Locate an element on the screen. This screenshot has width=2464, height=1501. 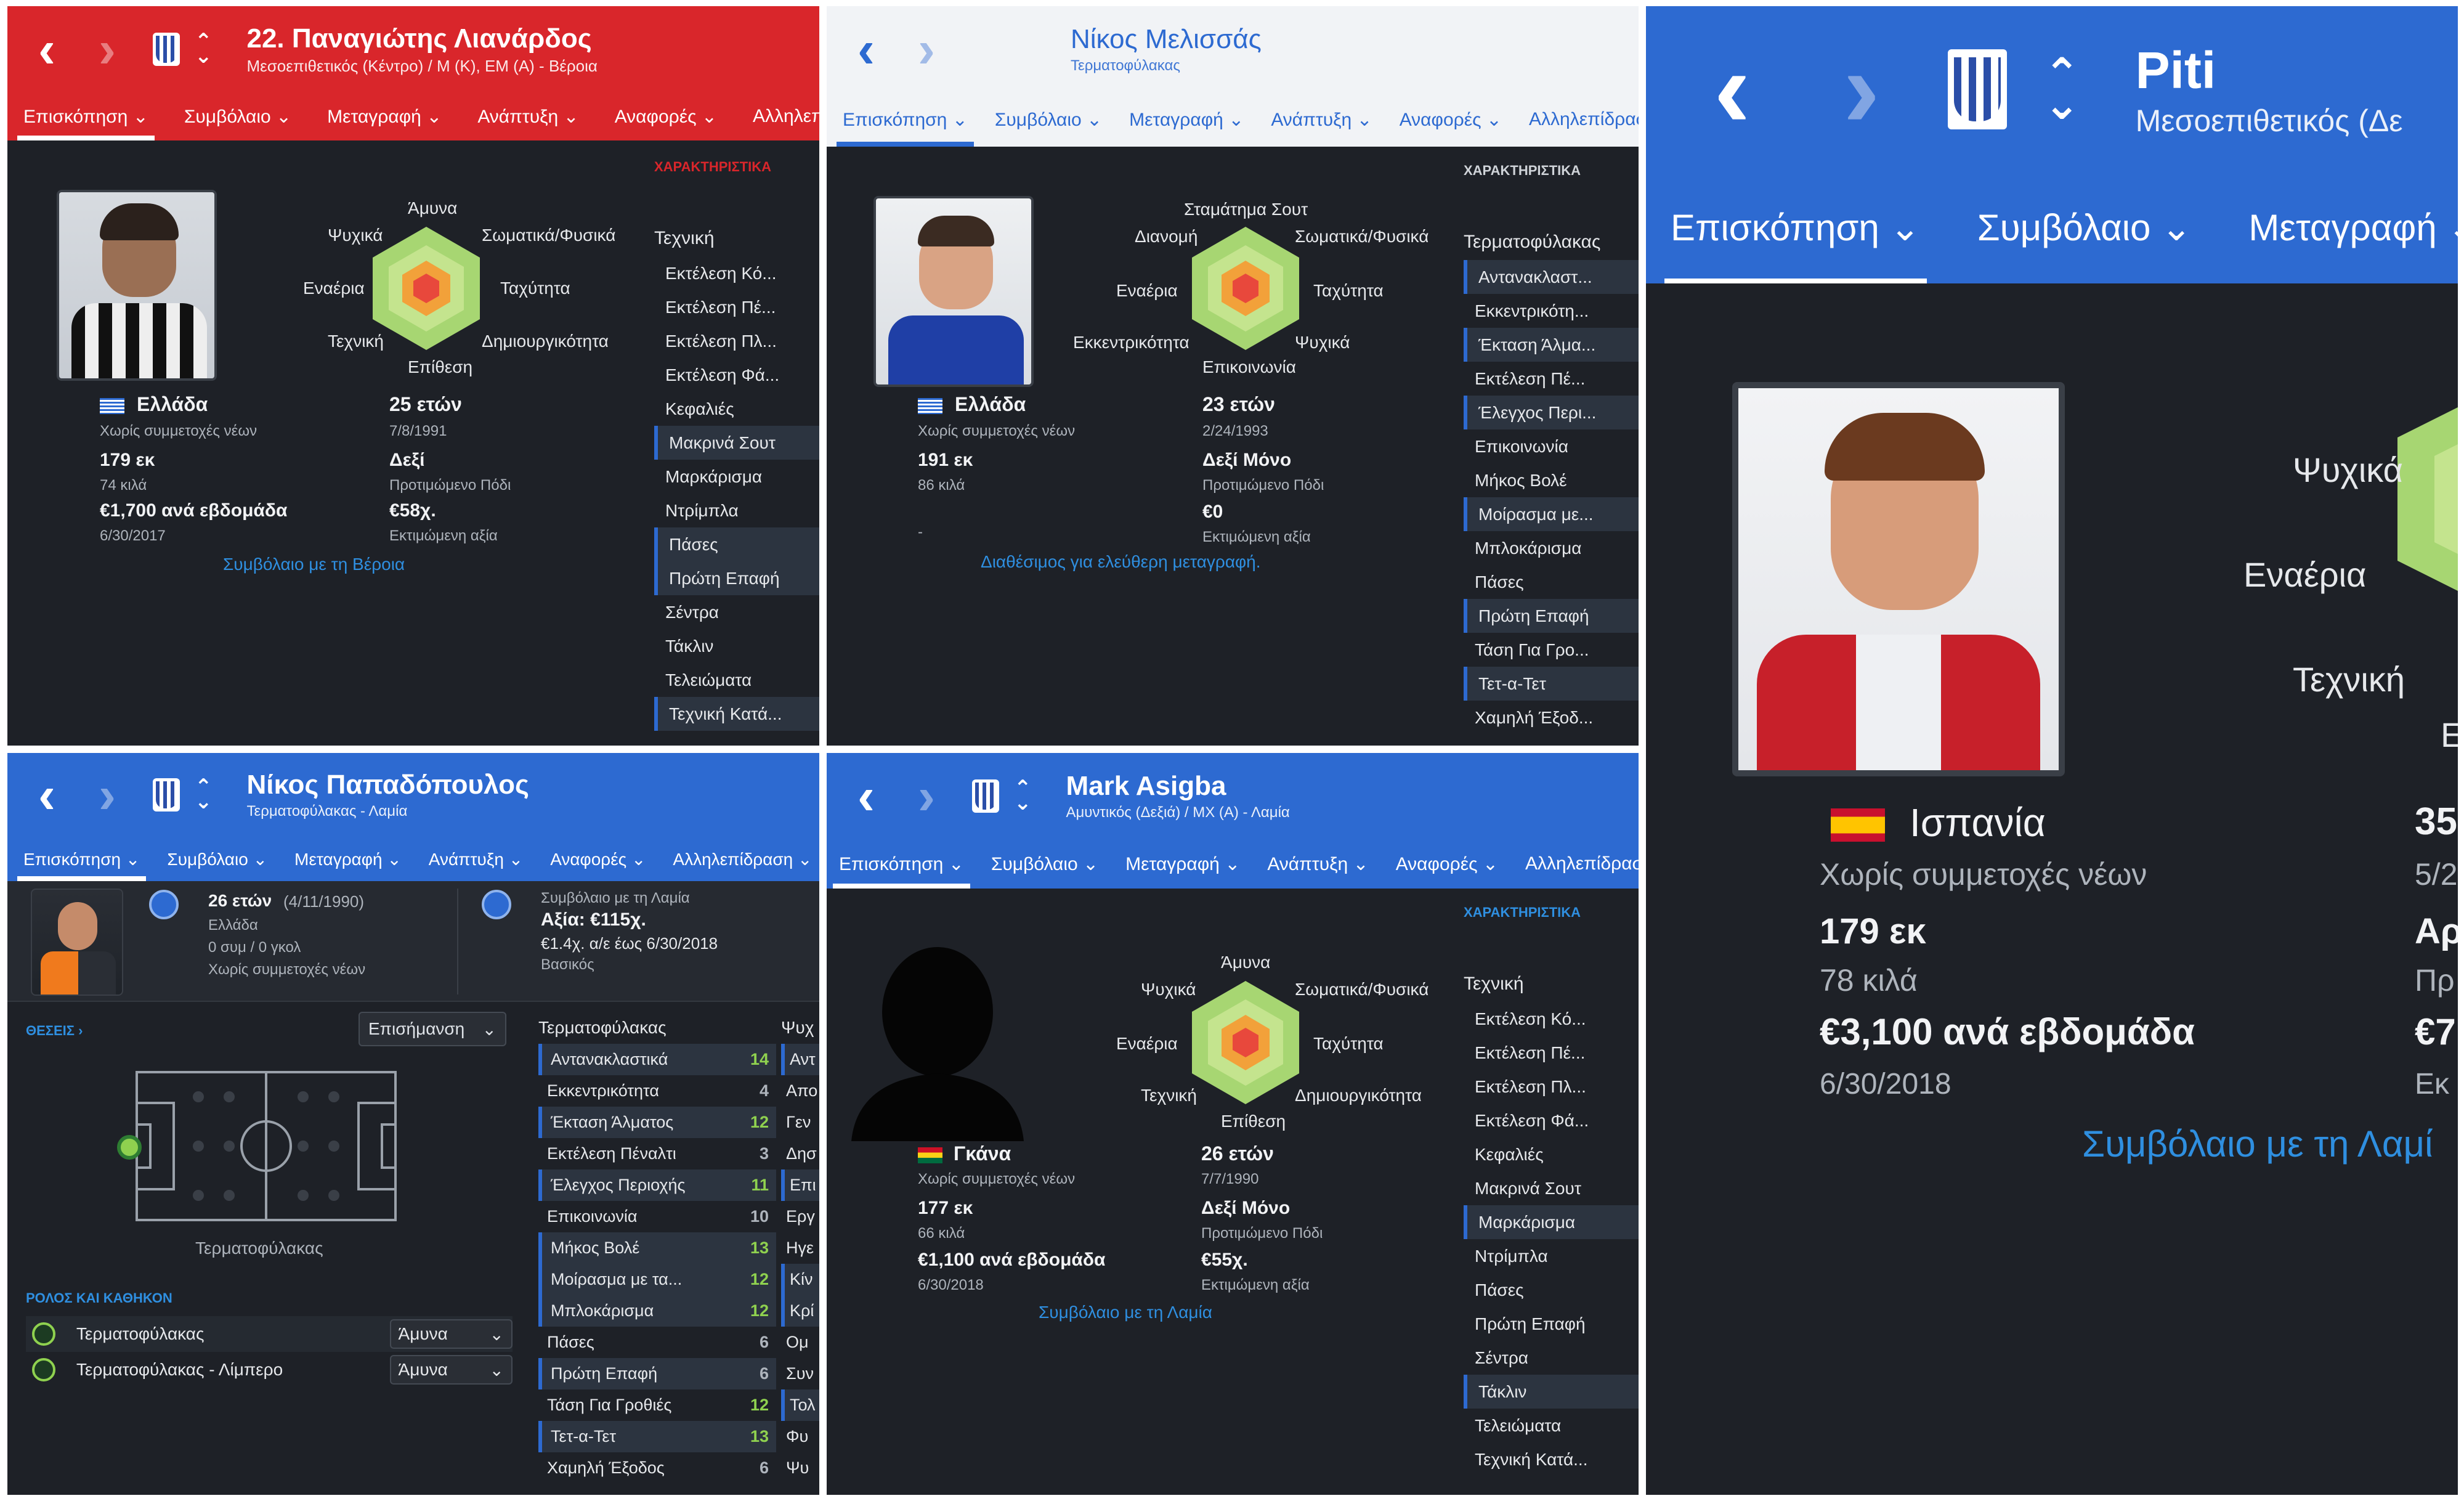
attribute-row: Πάσες is located at coordinates (736, 544).